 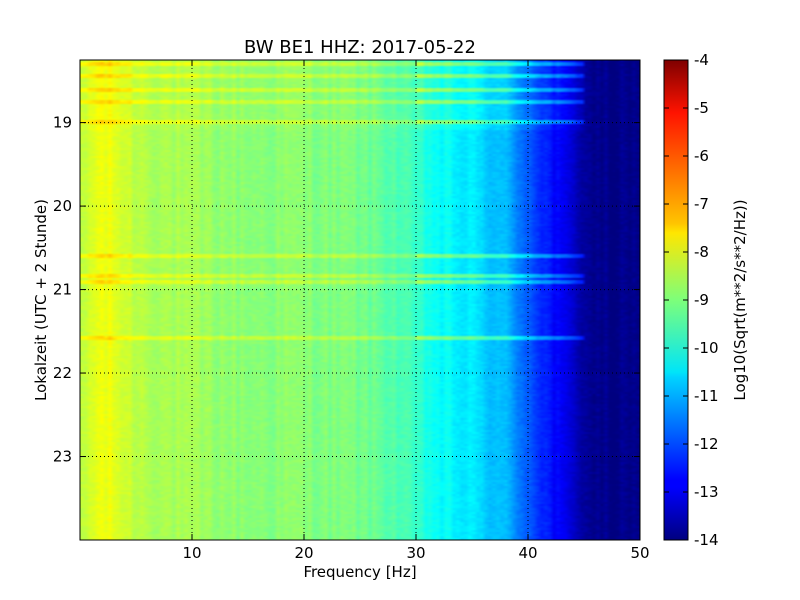 What do you see at coordinates (62, 373) in the screenshot?
I see `y-tick-label: 22` at bounding box center [62, 373].